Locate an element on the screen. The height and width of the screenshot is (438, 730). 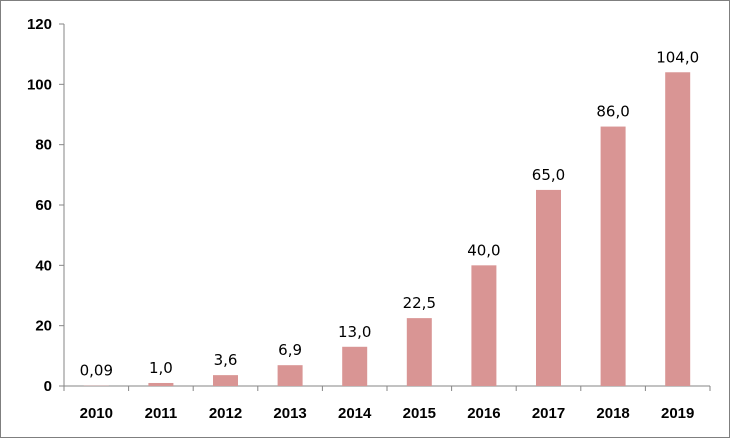
data-label: 86,0 is located at coordinates (612, 112).